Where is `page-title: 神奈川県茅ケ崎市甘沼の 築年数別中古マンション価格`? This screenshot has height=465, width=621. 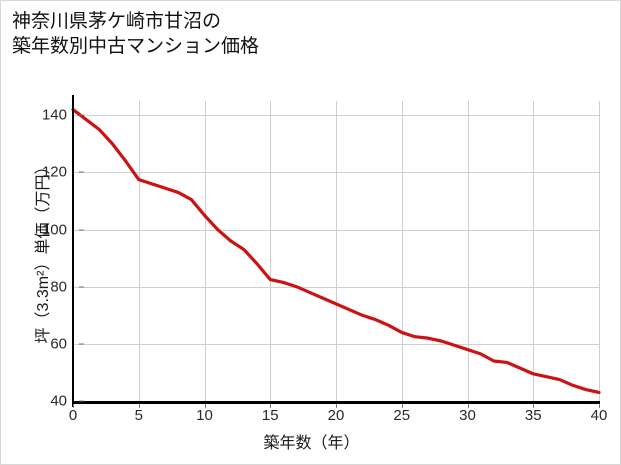 page-title: 神奈川県茅ケ崎市甘沼の 築年数別中古マンション価格 is located at coordinates (292, 34).